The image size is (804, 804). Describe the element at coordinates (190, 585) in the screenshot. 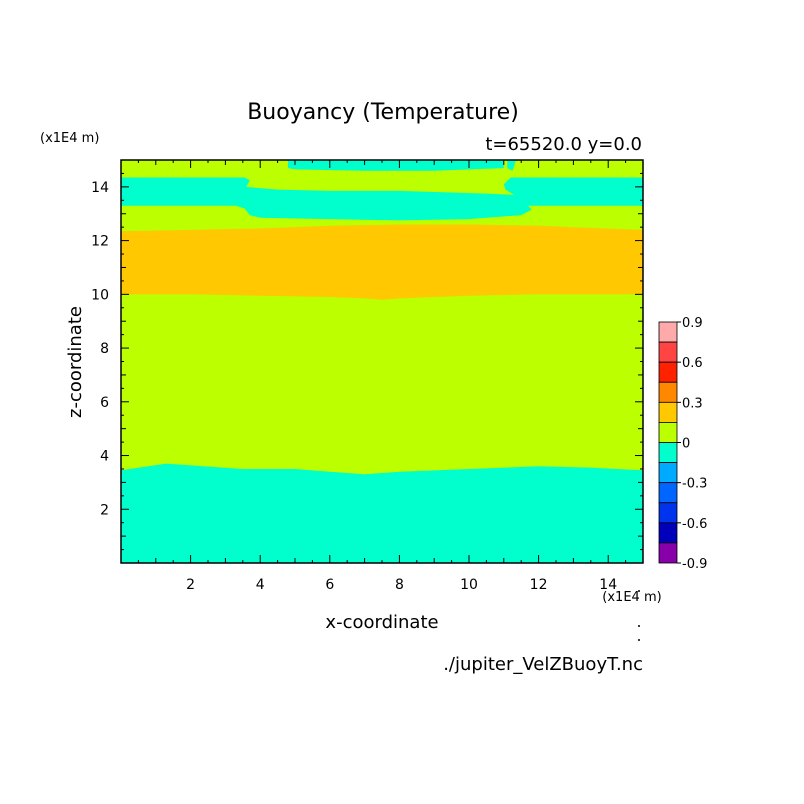

I see `x-tick-label: 2` at that location.